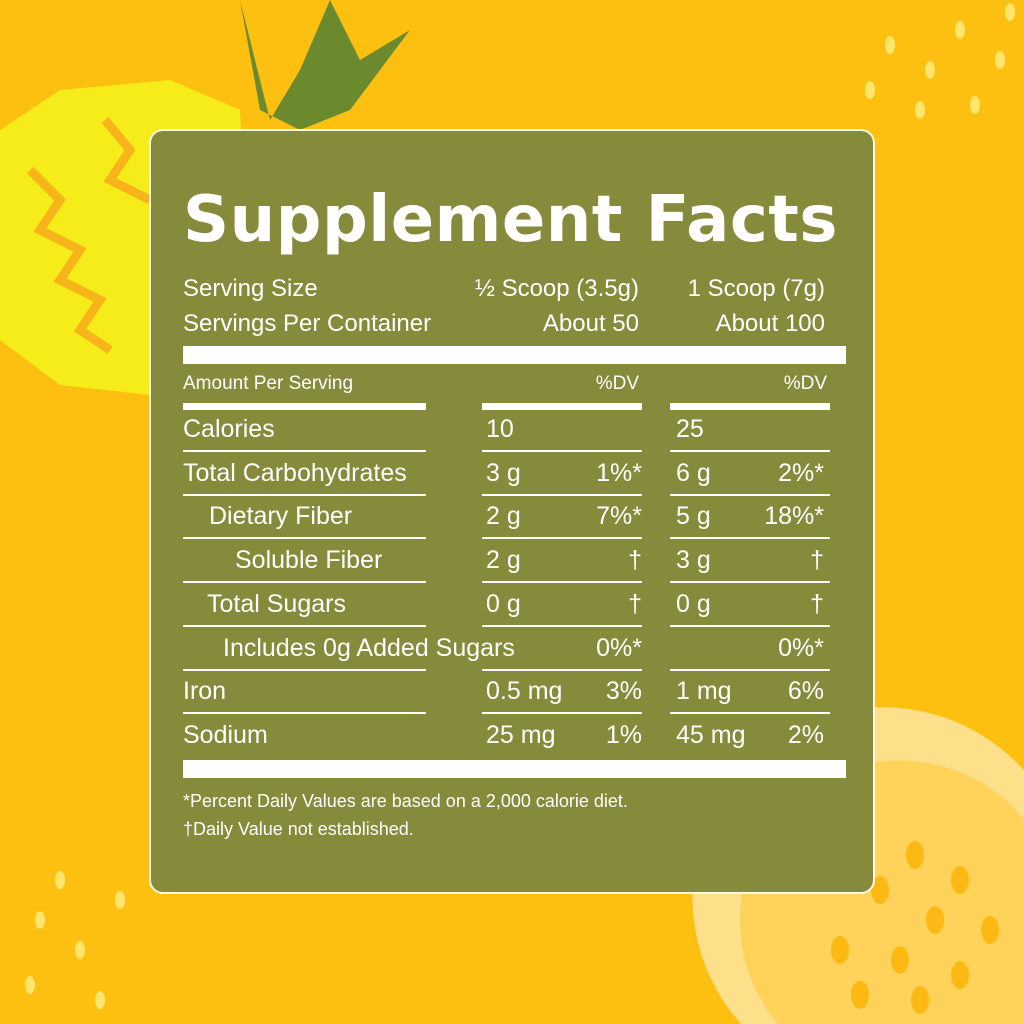 This screenshot has width=1024, height=1024. What do you see at coordinates (556, 288) in the screenshot?
I see `serving-size-half: ½ Scoop (3.5g)` at bounding box center [556, 288].